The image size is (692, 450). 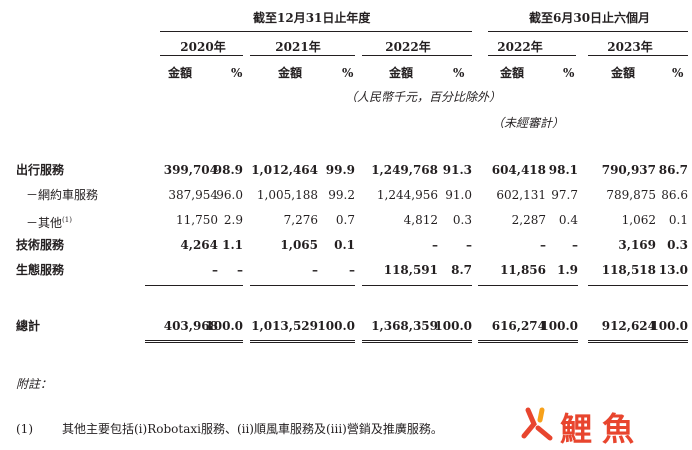 What do you see at coordinates (300, 220) in the screenshot?
I see `amount-cell: 7,276` at bounding box center [300, 220].